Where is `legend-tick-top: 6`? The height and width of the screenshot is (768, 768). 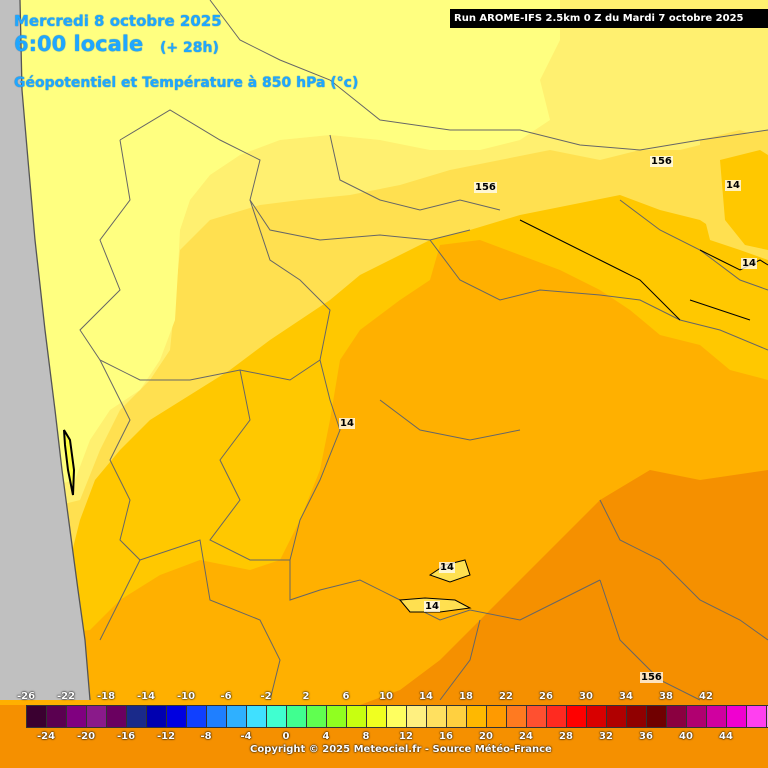
legend-tick-top: 6 is located at coordinates (346, 696).